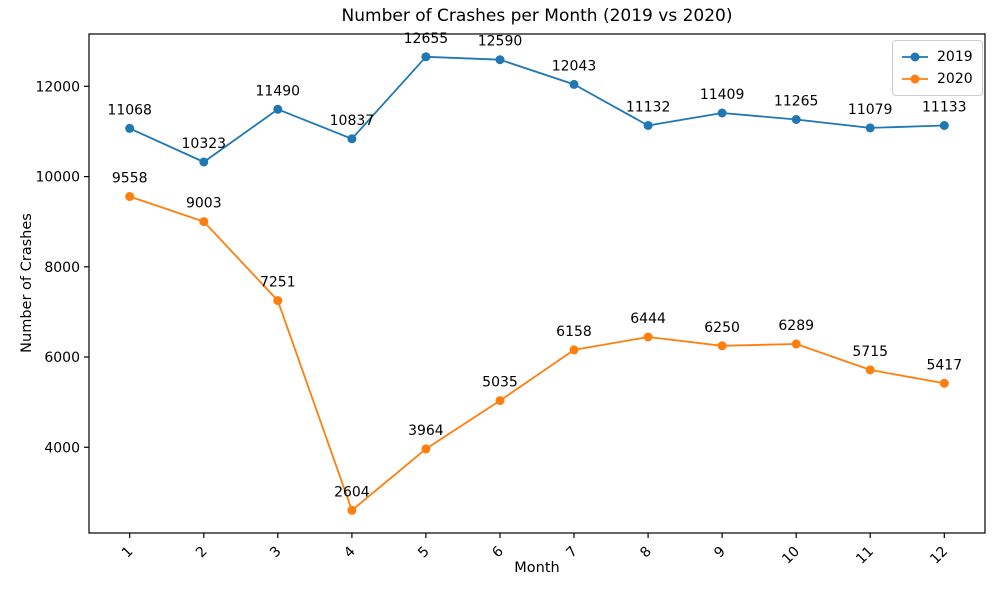 The height and width of the screenshot is (600, 1000). I want to click on point-label: 6444, so click(648, 319).